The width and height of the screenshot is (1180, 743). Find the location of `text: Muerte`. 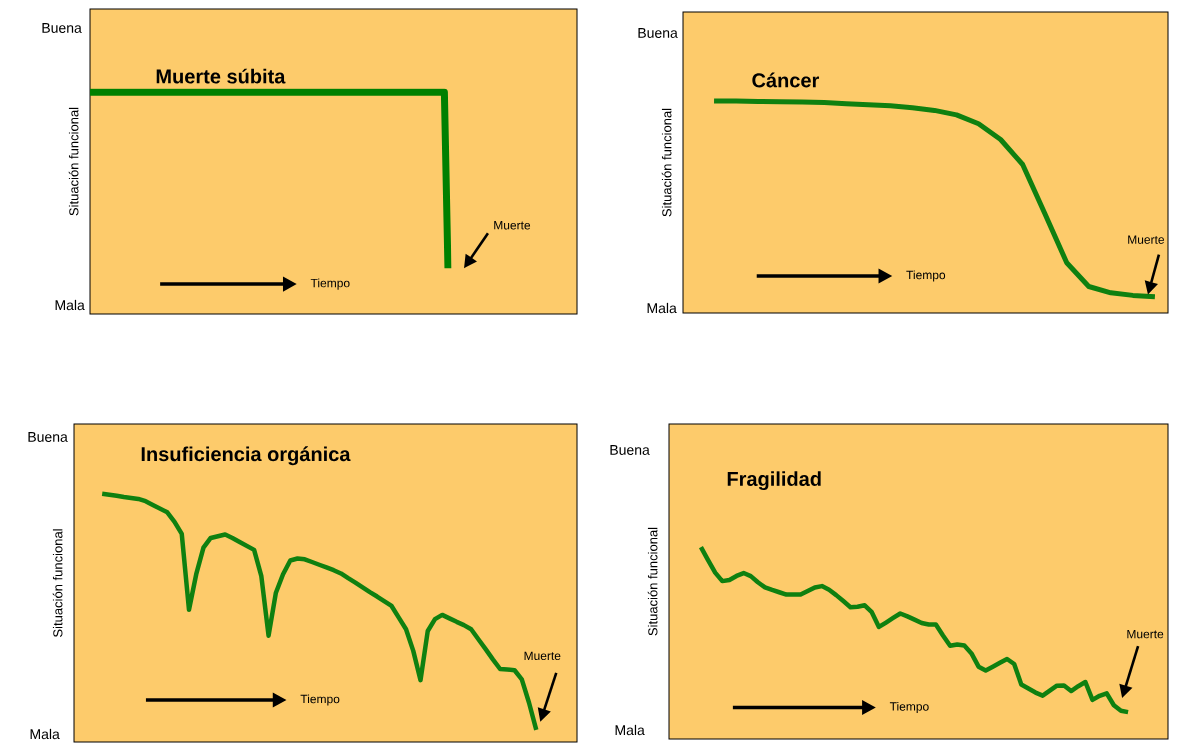

text: Muerte is located at coordinates (512, 225).